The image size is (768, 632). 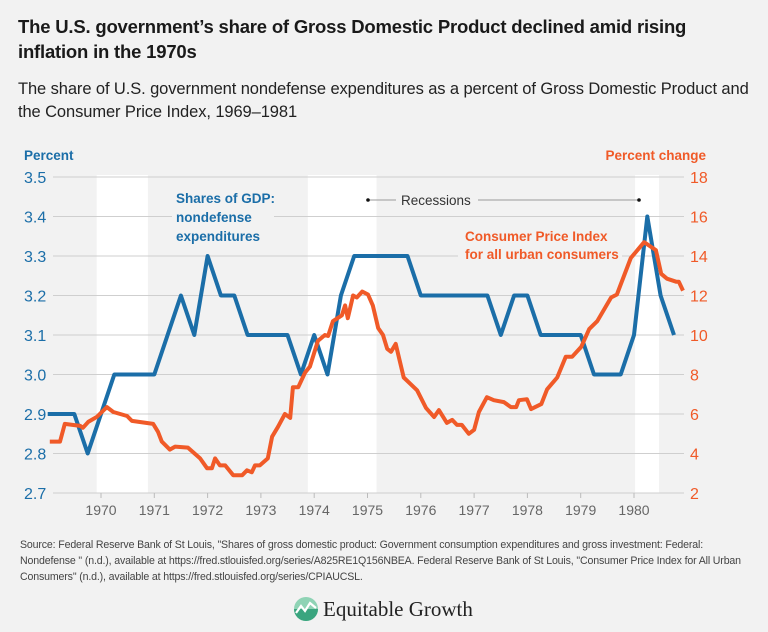 What do you see at coordinates (398, 608) in the screenshot?
I see `logo-text: Equitable Growth` at bounding box center [398, 608].